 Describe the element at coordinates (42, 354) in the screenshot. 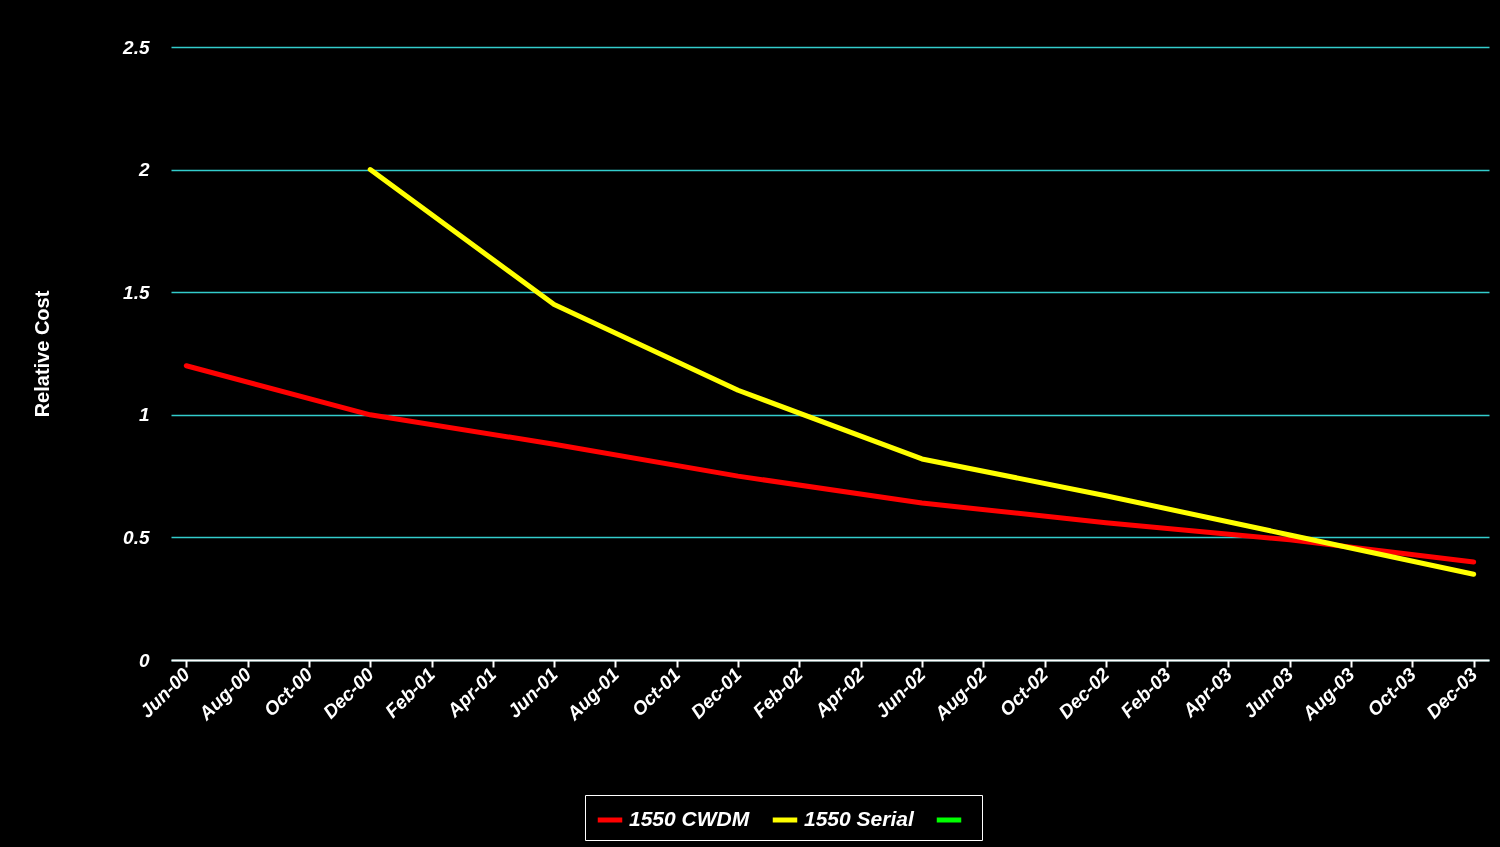

I see `y-axis-title: Relative Cost` at that location.